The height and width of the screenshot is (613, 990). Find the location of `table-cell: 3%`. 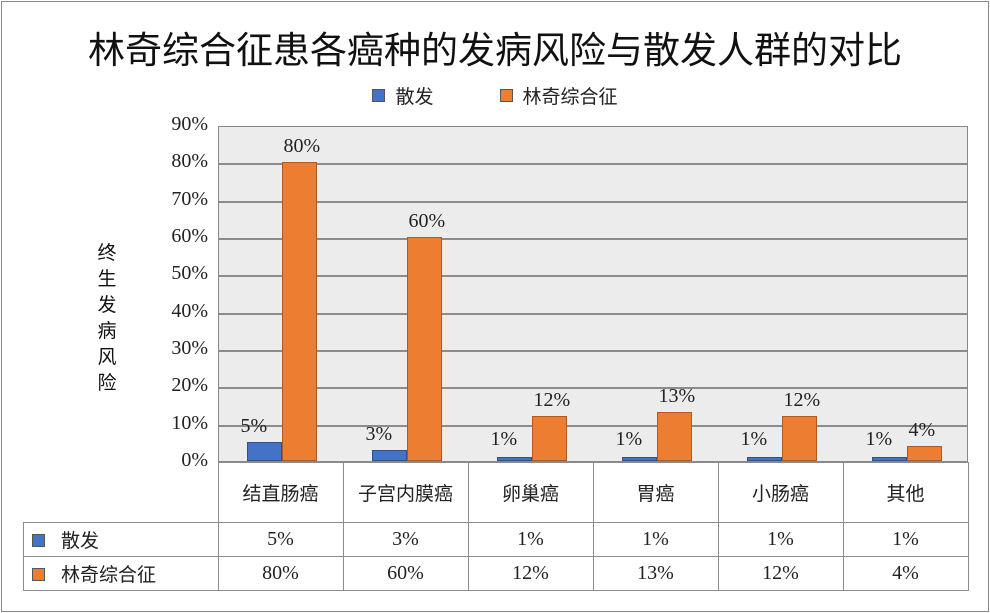

table-cell: 3% is located at coordinates (405, 539).